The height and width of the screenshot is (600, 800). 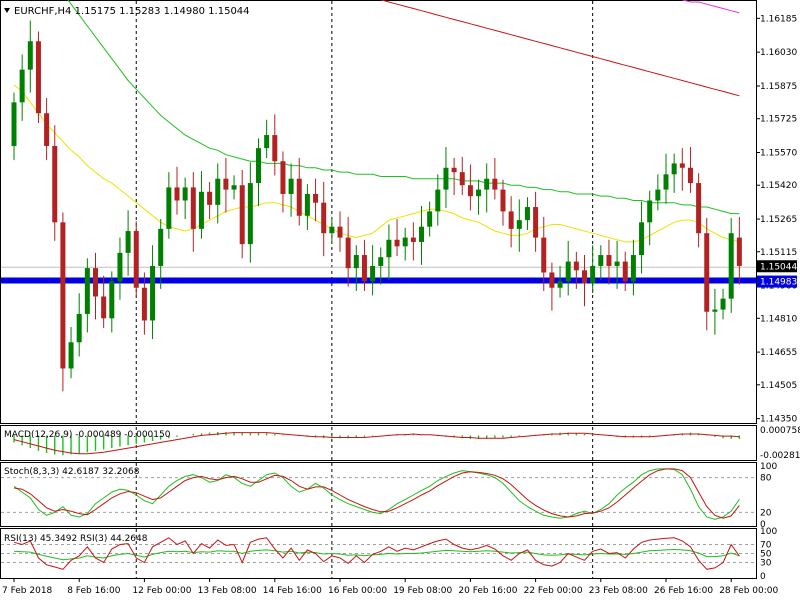 What do you see at coordinates (618, 591) in the screenshot?
I see `x-tick-label: 23 Feb 08:00` at bounding box center [618, 591].